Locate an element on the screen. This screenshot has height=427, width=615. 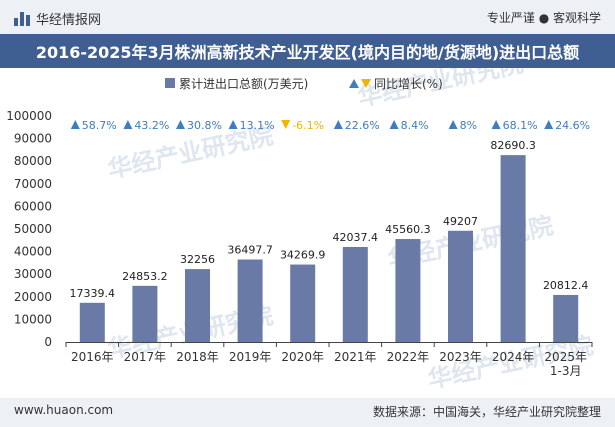
footer-bar: www.huaon.com 数据来源：中国海关，华经产业研究院整理 is located at coordinates (307, 412).